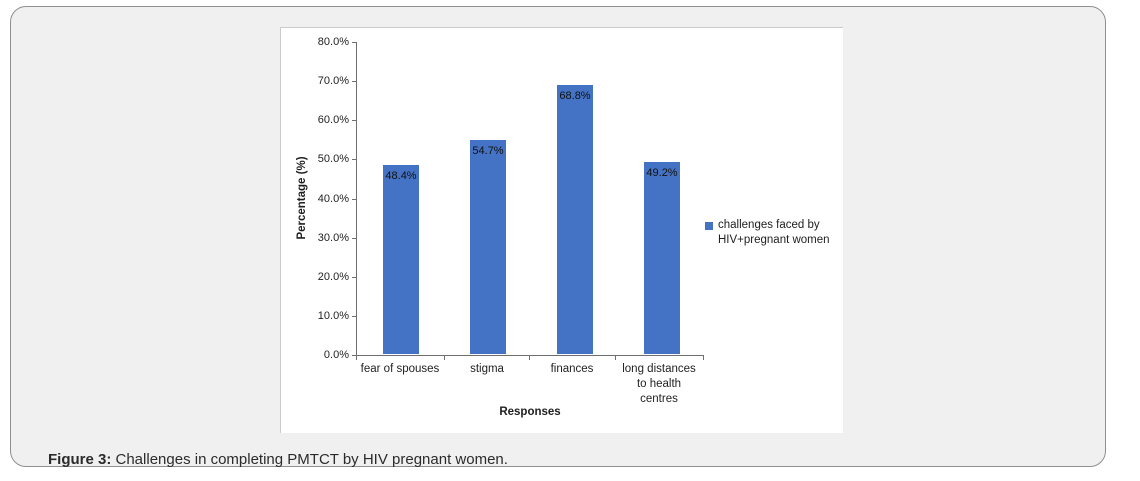 This screenshot has width=1140, height=481. Describe the element at coordinates (572, 369) in the screenshot. I see `x-category-label: finances` at that location.